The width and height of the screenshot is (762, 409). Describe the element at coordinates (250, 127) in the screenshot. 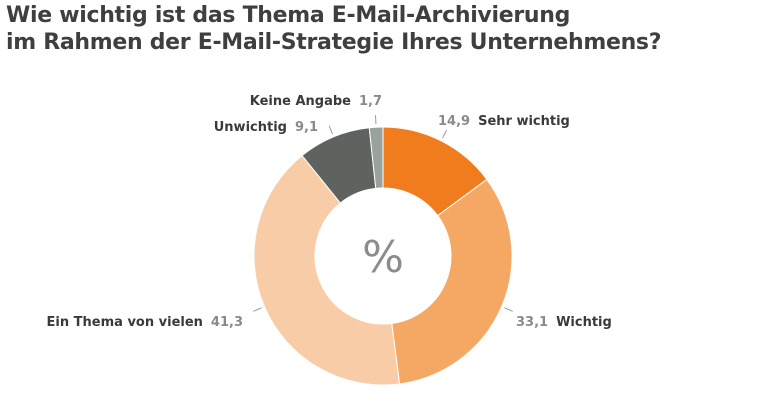

I see `slice-name-unwichtig: Unwichtig` at that location.